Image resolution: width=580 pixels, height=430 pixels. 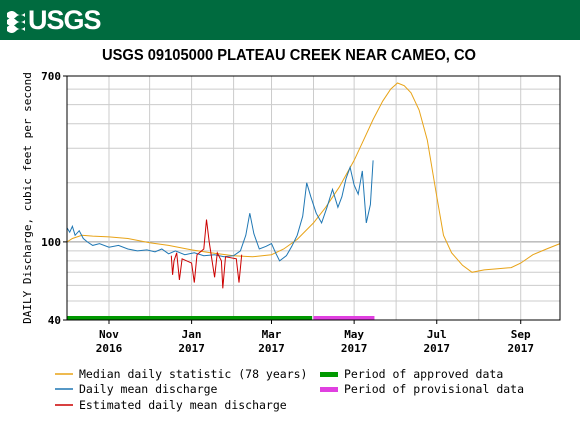 I want to click on x-tick-month-label: Jul, so click(x=437, y=334).